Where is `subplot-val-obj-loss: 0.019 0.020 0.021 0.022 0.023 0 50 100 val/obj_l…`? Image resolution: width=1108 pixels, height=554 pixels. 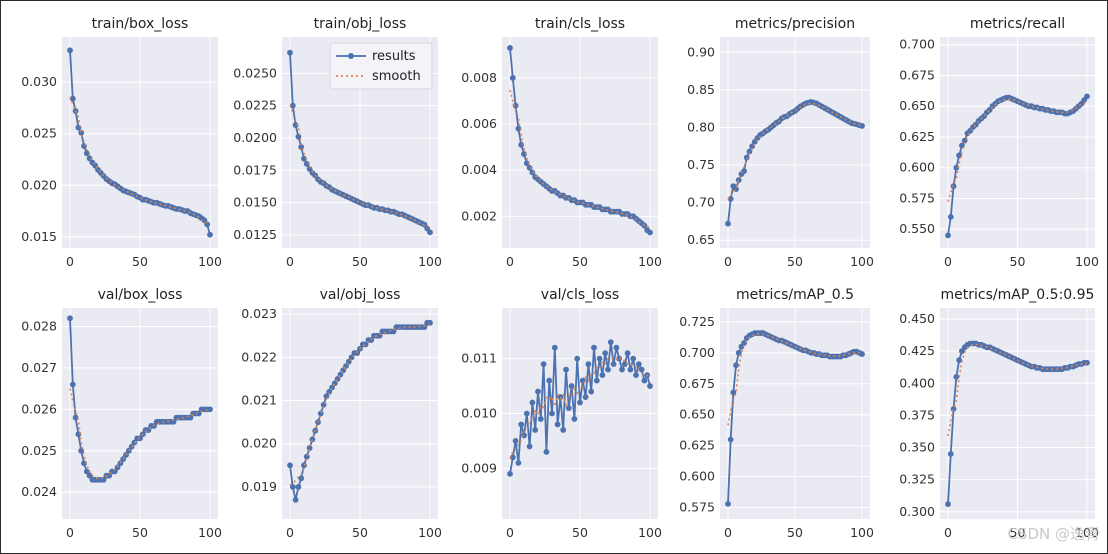 subplot-val-obj-loss: 0.019 0.020 0.021 0.022 0.023 0 50 100 val/obj_l… is located at coordinates (341, 413).